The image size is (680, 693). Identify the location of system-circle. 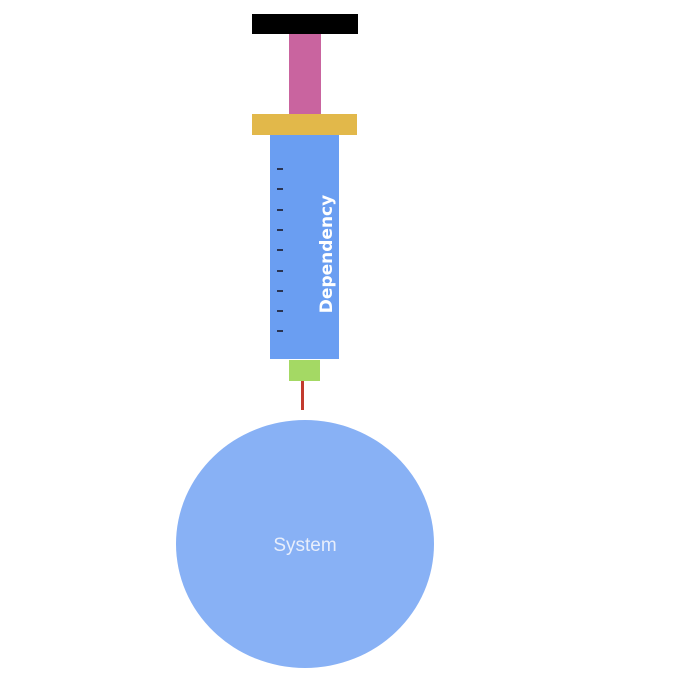
(305, 544).